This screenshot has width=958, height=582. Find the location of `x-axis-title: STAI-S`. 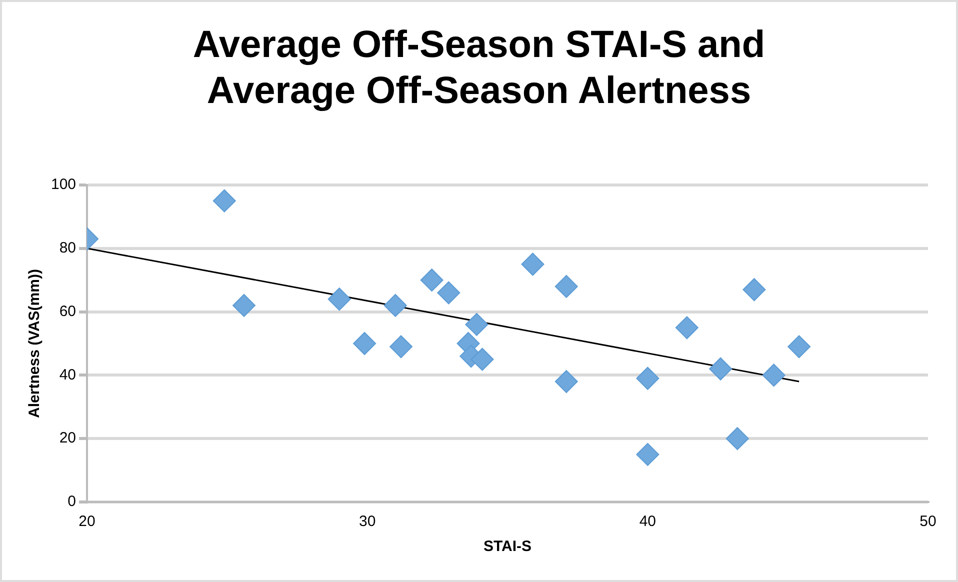

x-axis-title: STAI-S is located at coordinates (507, 547).